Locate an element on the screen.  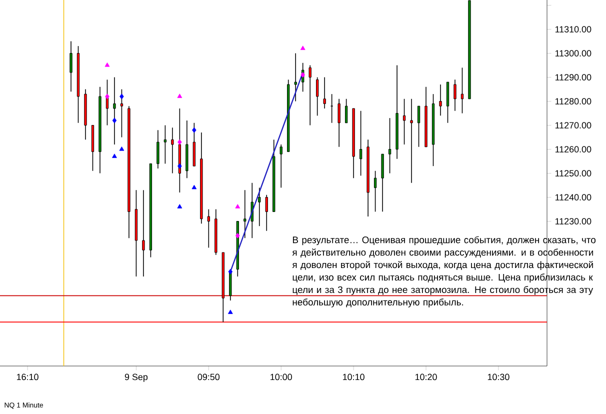
y-tick-label: 11280.00 is located at coordinates (573, 101).